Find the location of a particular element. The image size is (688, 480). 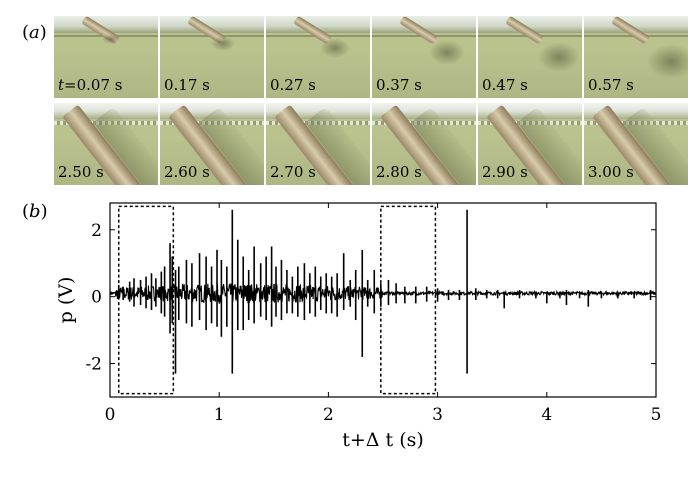

video-frame: 0.27 s is located at coordinates (318, 57).